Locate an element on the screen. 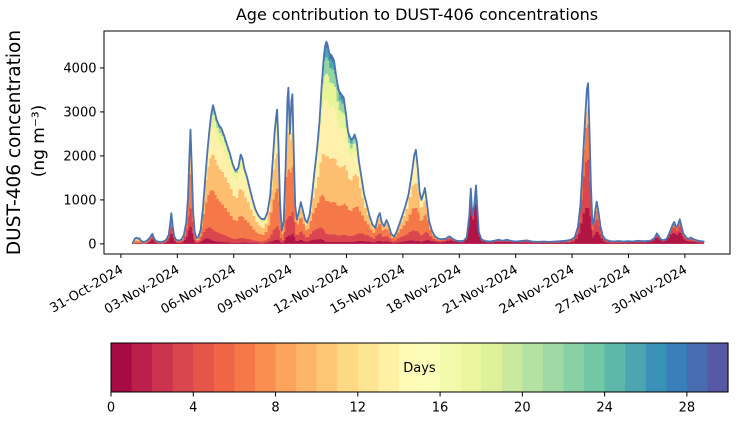 Image resolution: width=739 pixels, height=425 pixels. colorbar: 0 4 8 12 16 20 24 28 is located at coordinates (418, 379).